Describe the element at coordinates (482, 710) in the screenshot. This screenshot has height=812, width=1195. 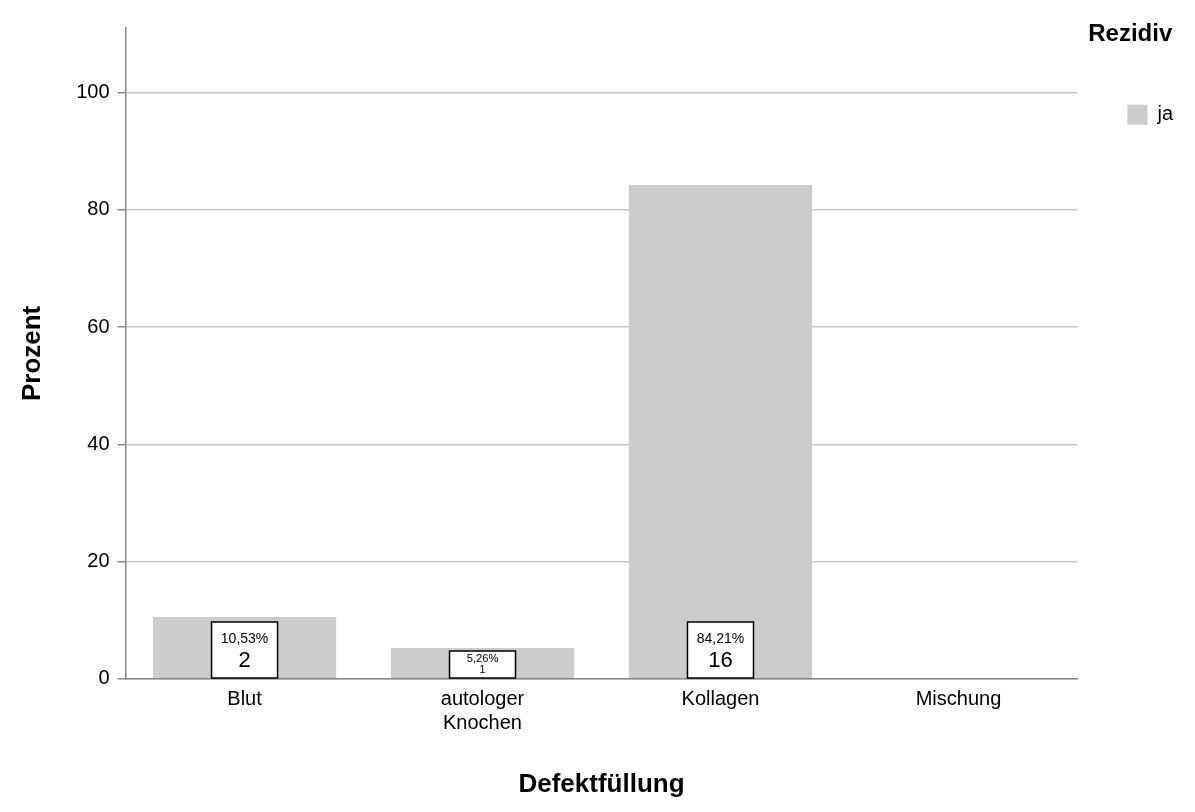
I see `x-tick-label: autologer Knochen` at that location.